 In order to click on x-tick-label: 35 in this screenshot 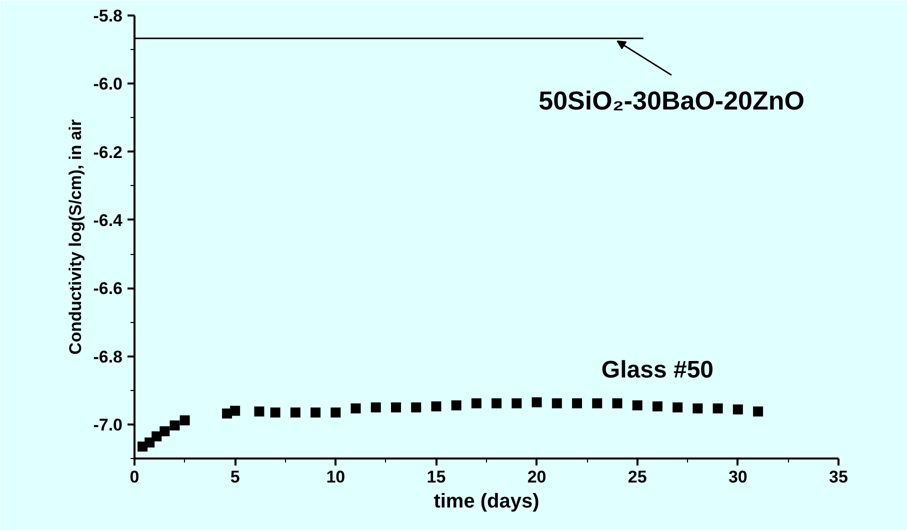, I will do `click(838, 477)`.